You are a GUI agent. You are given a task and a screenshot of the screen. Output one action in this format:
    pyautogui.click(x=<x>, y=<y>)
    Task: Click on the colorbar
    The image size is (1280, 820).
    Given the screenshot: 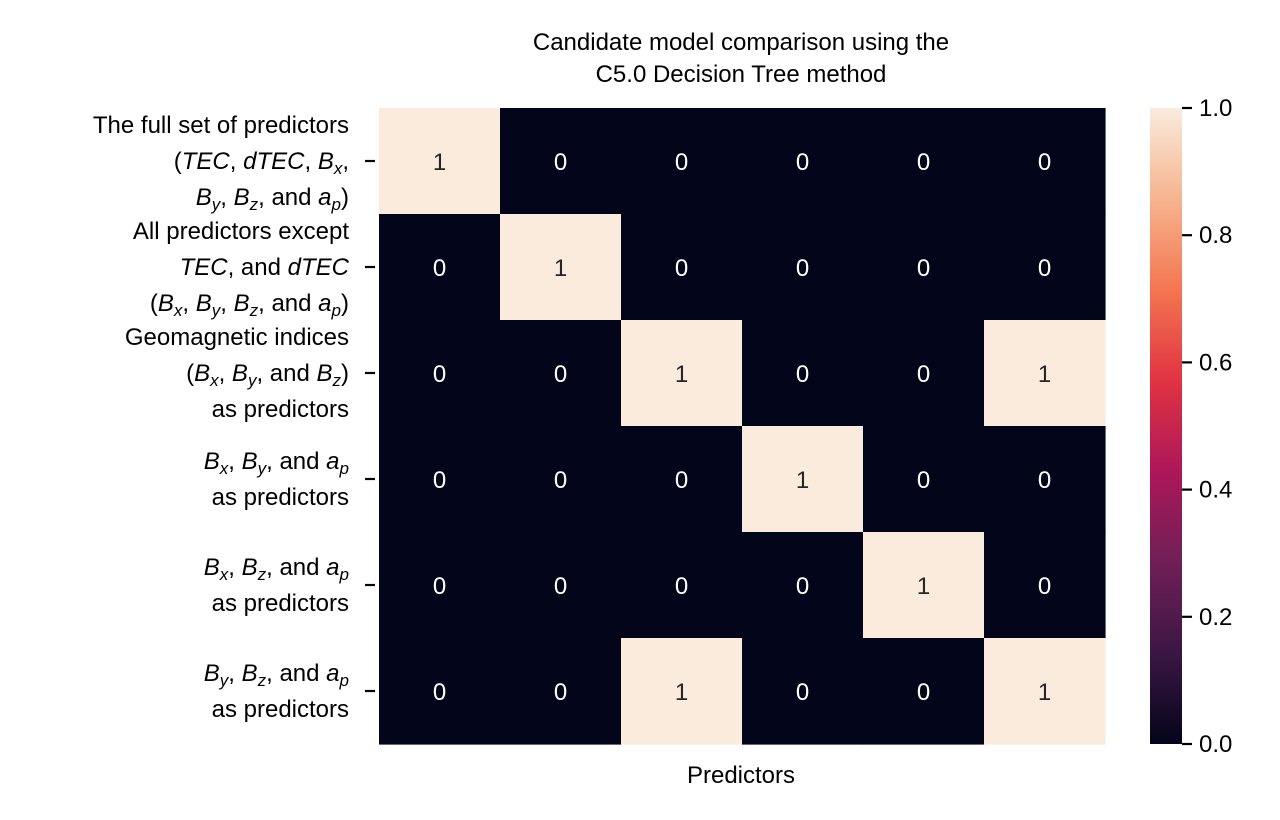 What is the action you would take?
    pyautogui.click(x=1166, y=426)
    